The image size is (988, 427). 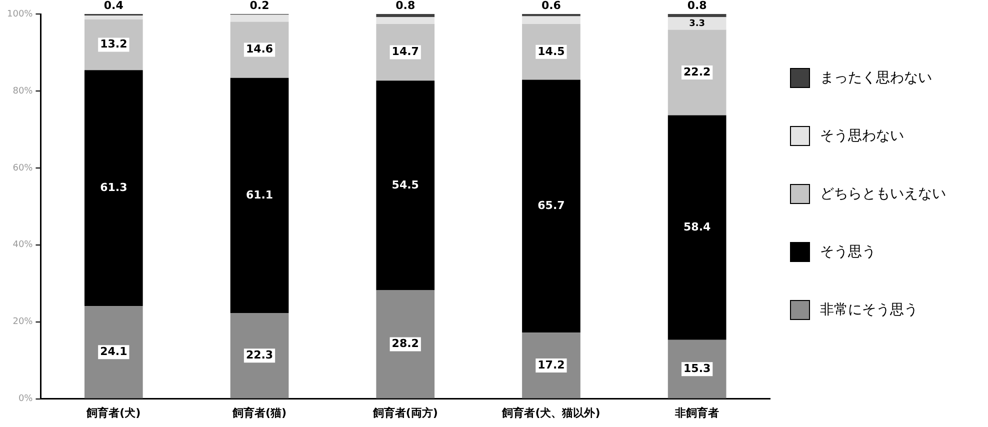 What do you see at coordinates (113, 413) in the screenshot?
I see `x-tick-label: 飼育者(犬)` at bounding box center [113, 413].